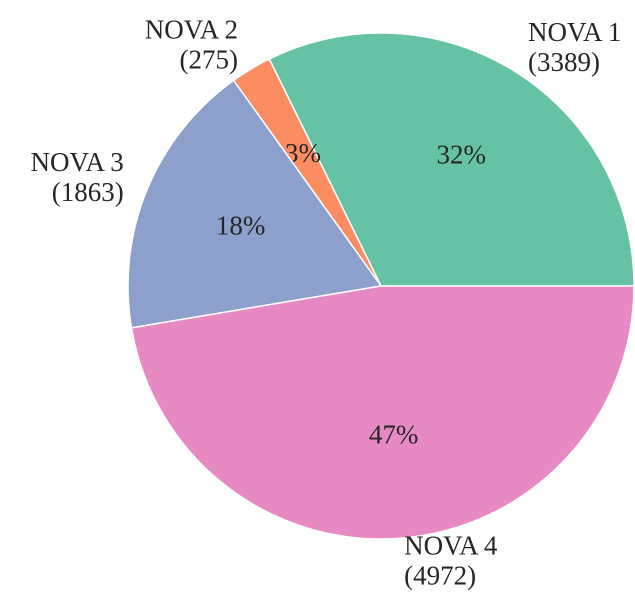  What do you see at coordinates (574, 32) in the screenshot?
I see `slice-label: NOVA 1` at bounding box center [574, 32].